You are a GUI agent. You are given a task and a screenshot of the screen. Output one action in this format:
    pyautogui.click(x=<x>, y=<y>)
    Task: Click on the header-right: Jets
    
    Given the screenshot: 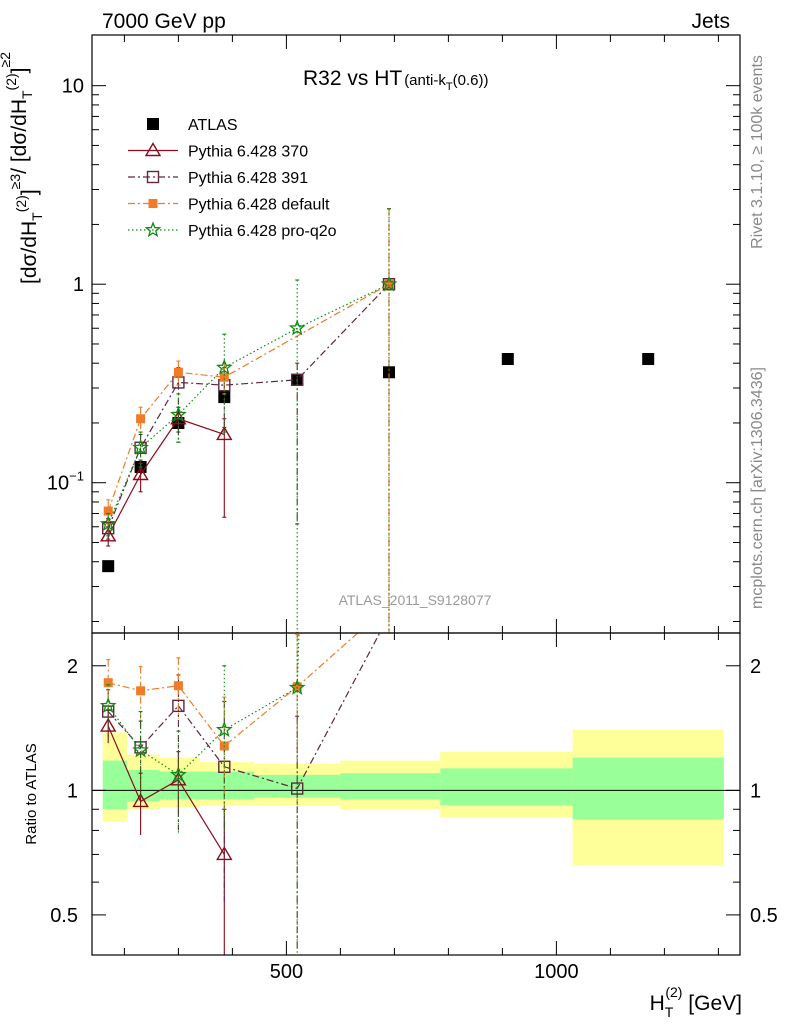 What is the action you would take?
    pyautogui.click(x=710, y=21)
    